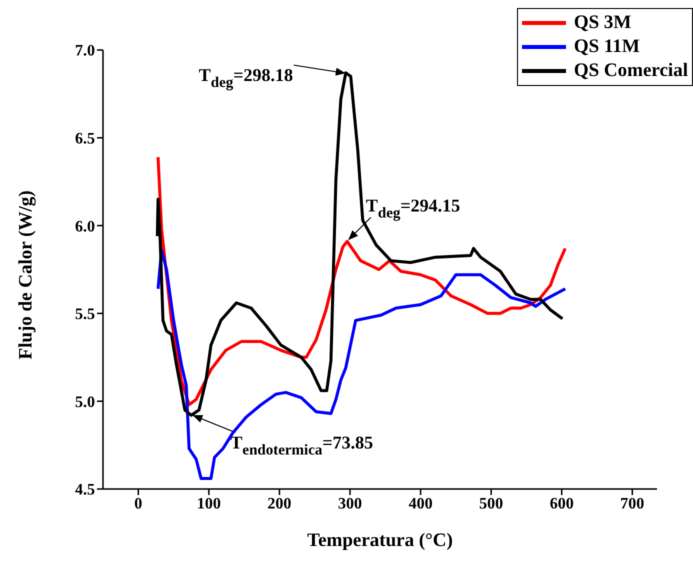  What do you see at coordinates (420, 503) in the screenshot?
I see `x-tick-label: 400` at bounding box center [420, 503].